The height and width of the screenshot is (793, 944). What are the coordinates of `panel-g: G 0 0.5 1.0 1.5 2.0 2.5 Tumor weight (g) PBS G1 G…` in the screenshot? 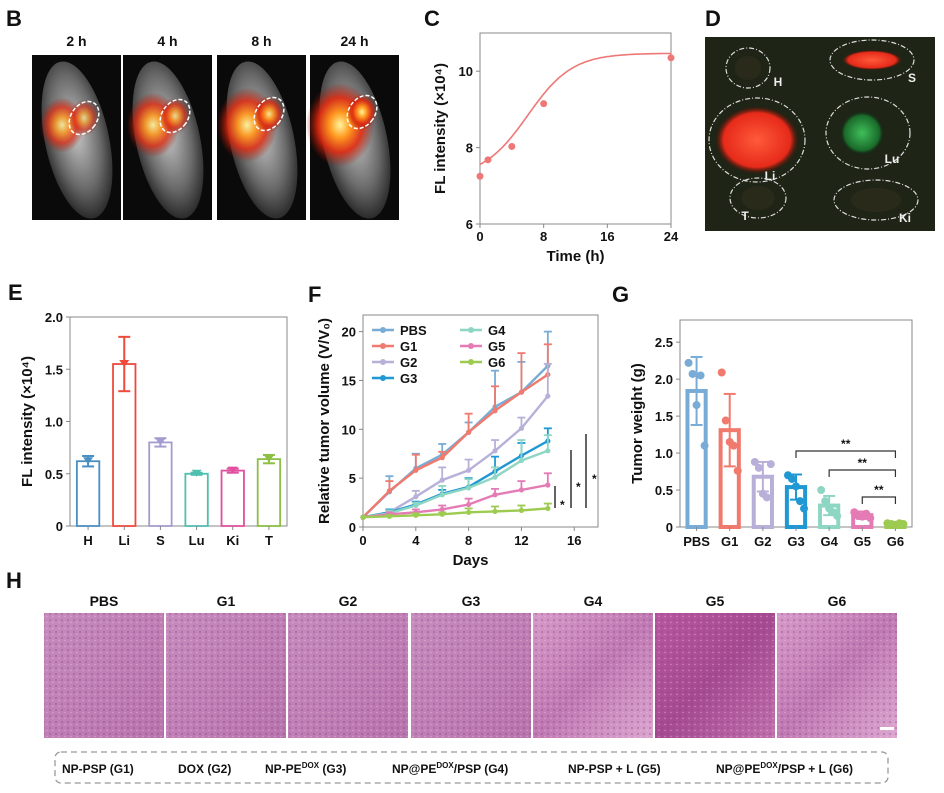 It's located at (762, 415).